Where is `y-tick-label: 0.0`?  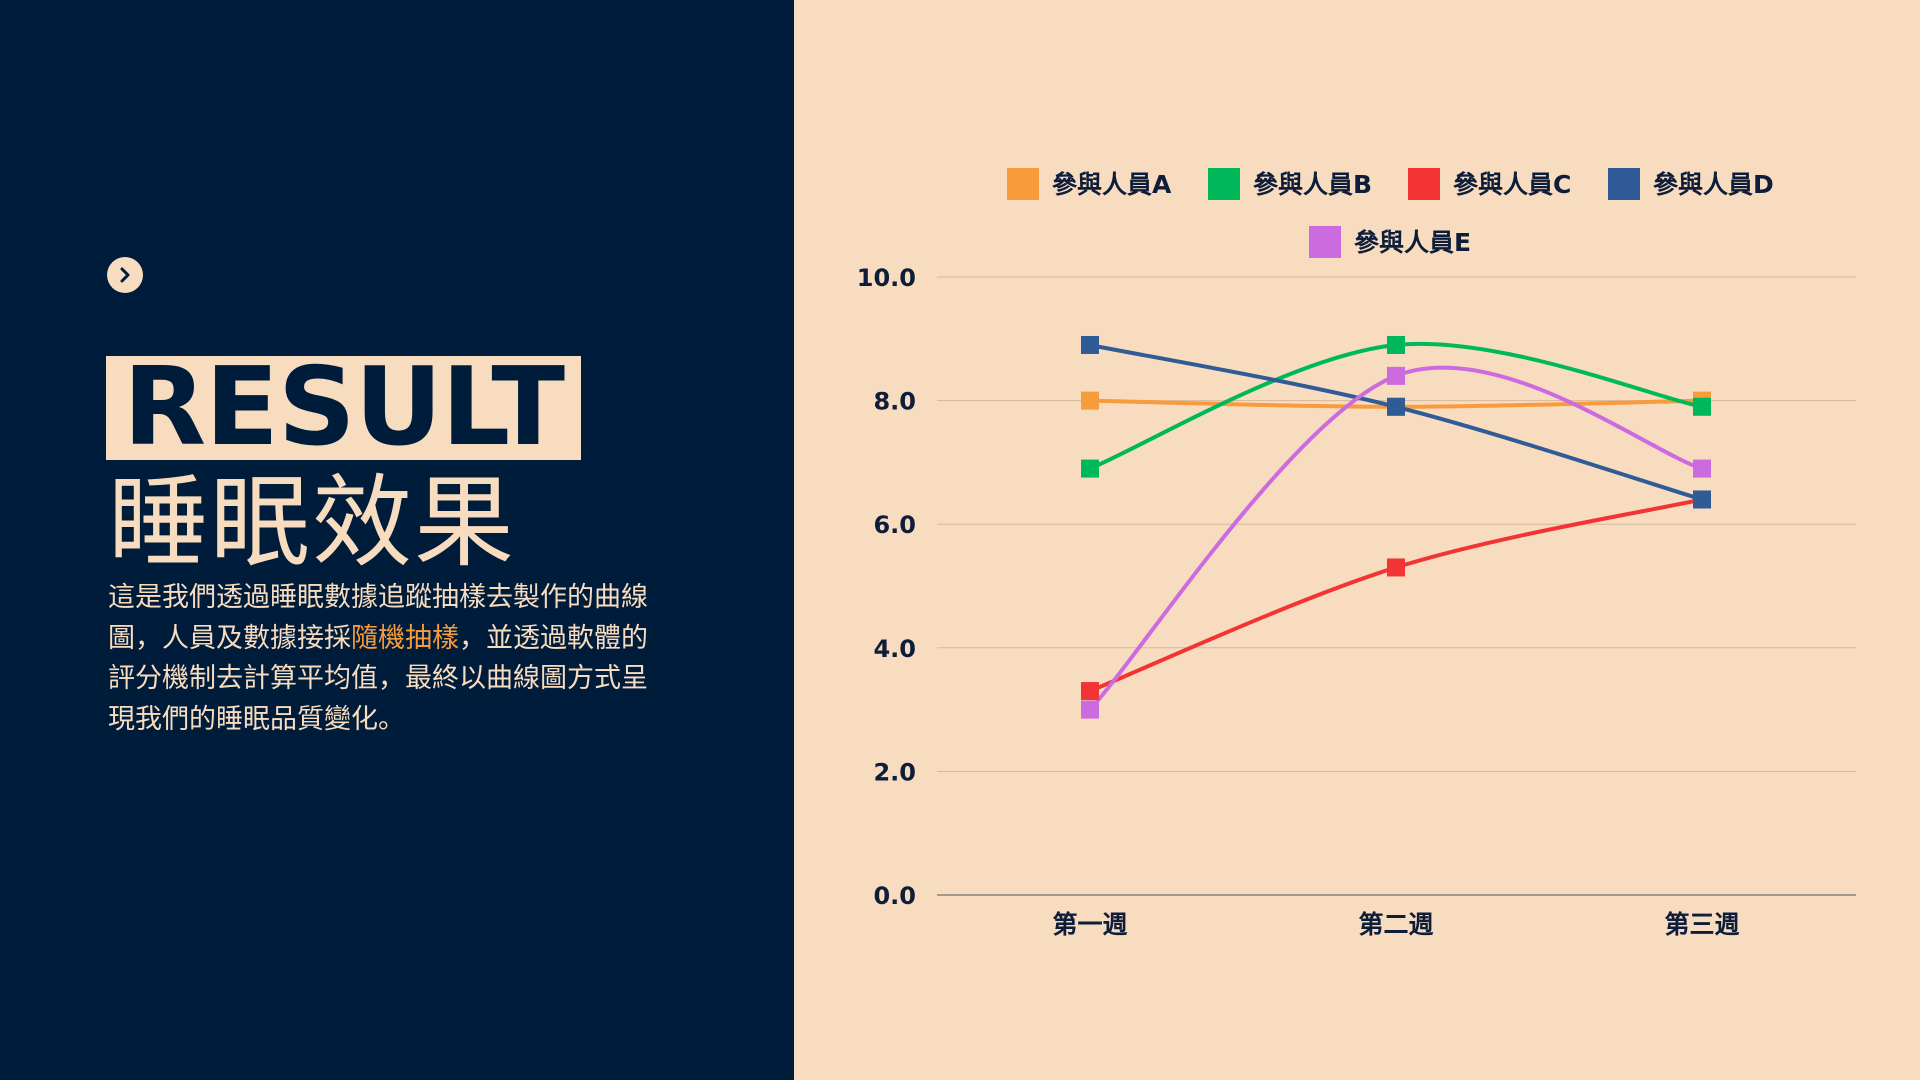 y-tick-label: 0.0 is located at coordinates (894, 896).